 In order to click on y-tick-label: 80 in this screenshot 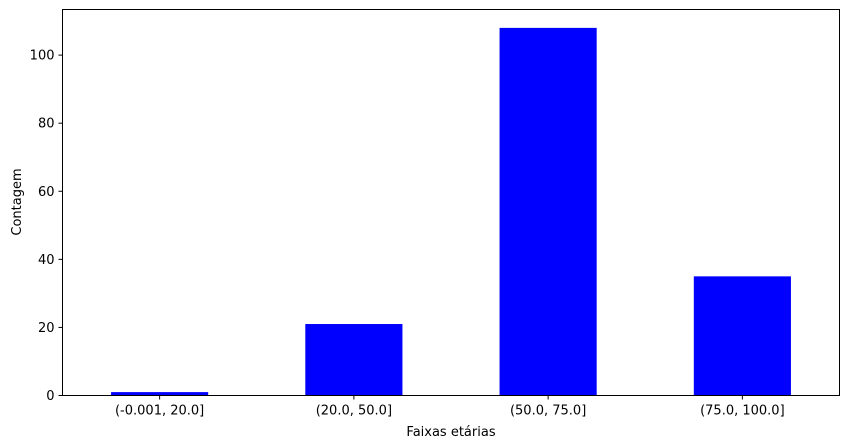, I will do `click(46, 124)`.